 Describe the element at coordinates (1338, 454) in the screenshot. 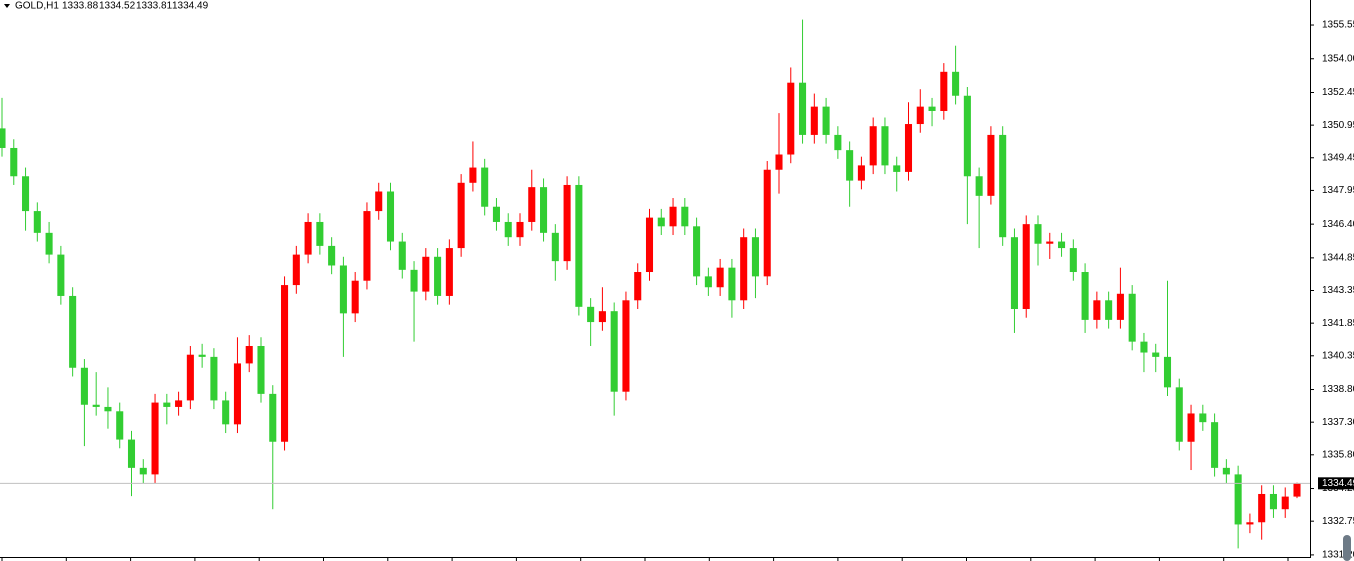

I see `y-tick-label: 1335.80` at that location.